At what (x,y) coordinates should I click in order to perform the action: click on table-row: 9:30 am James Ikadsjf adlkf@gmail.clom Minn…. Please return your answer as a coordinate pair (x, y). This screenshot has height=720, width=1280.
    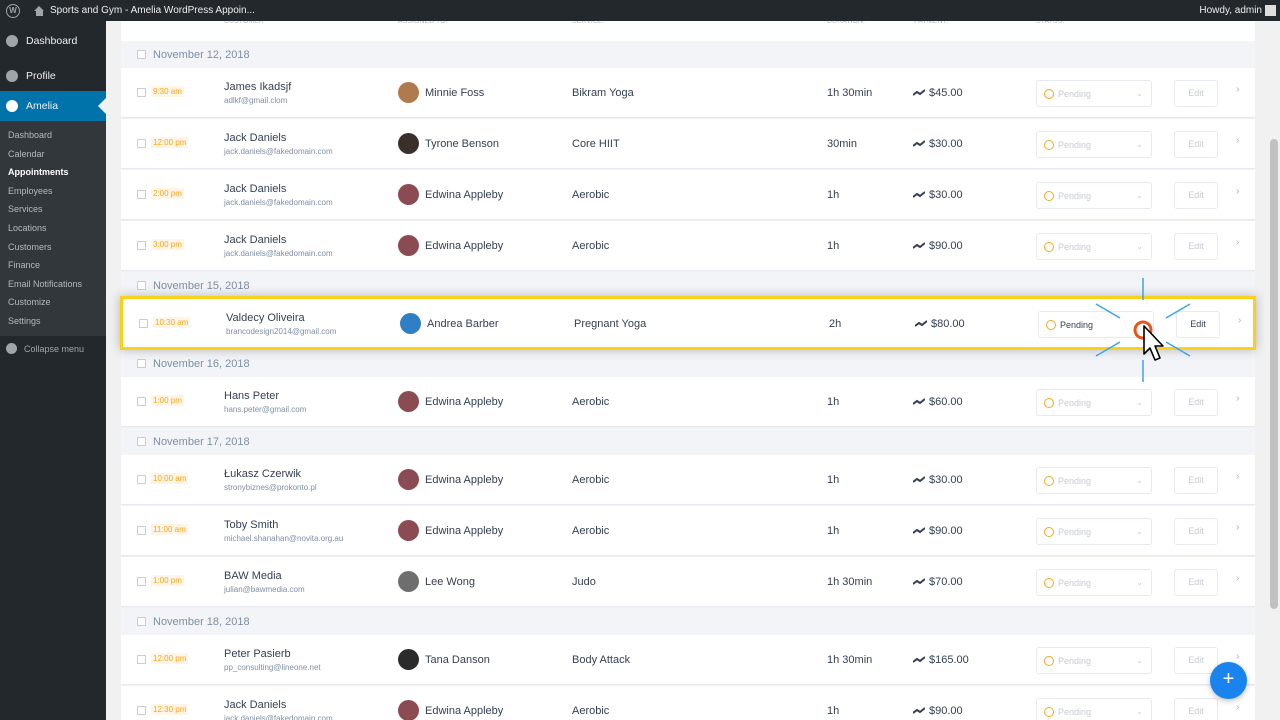
    Looking at the image, I should click on (688, 93).